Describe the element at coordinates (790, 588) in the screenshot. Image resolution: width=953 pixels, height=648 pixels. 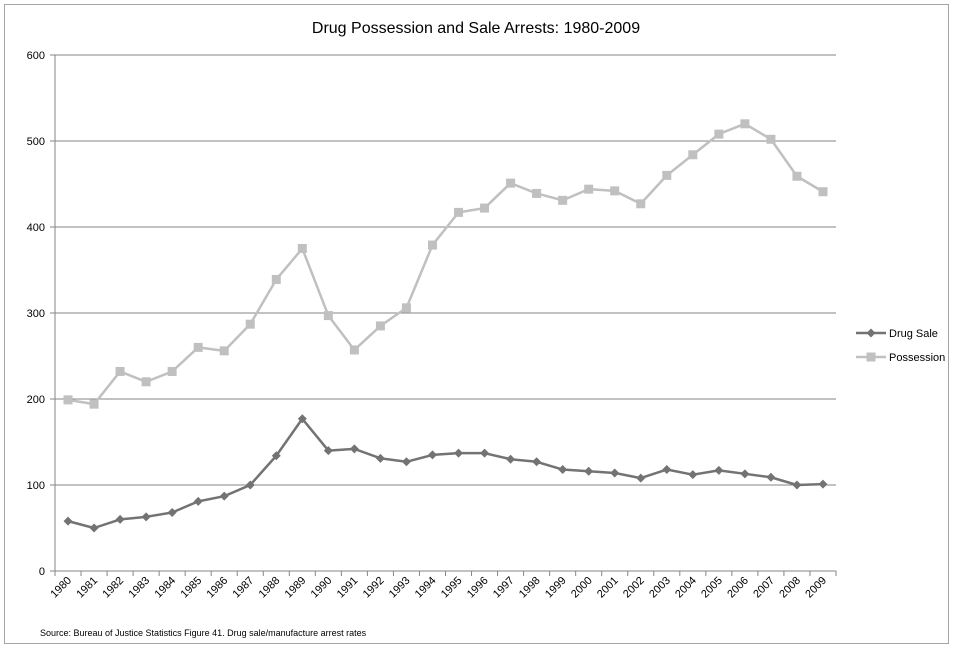
I see `x-tick-label: 2008` at that location.